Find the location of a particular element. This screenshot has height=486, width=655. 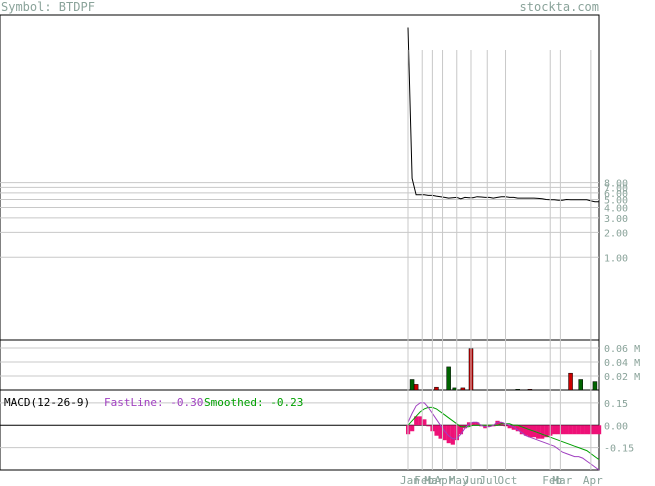

volume-tick-label: 0.02 M is located at coordinates (622, 377).